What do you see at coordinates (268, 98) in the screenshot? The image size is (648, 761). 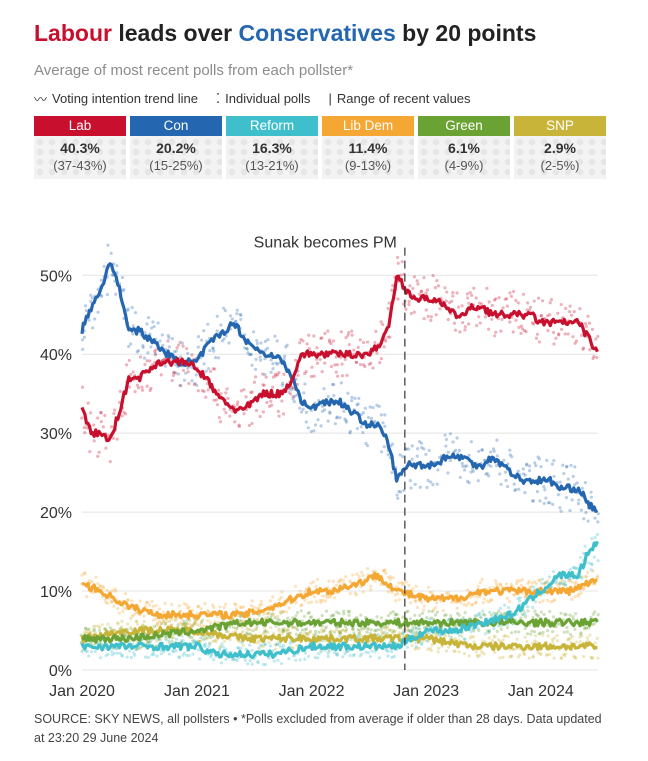 I see `key-polls-label: Individual polls` at bounding box center [268, 98].